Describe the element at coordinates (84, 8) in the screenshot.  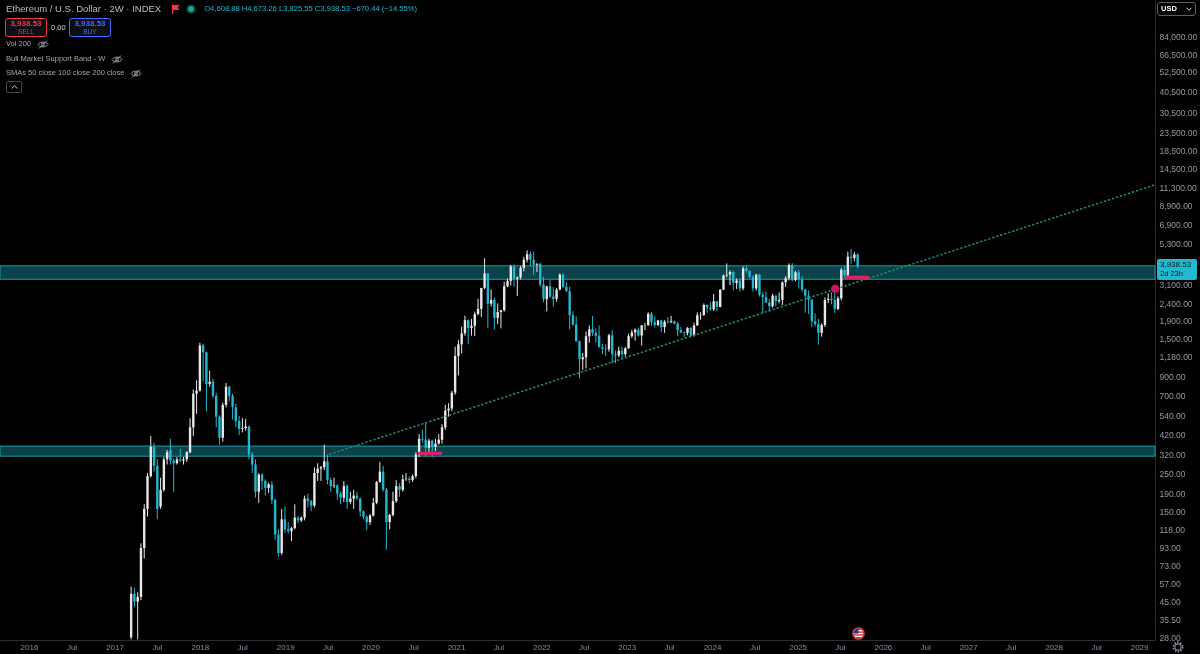
I see `chart-title: Ethereum / U.S. Dollar · 2W · INDEX` at that location.